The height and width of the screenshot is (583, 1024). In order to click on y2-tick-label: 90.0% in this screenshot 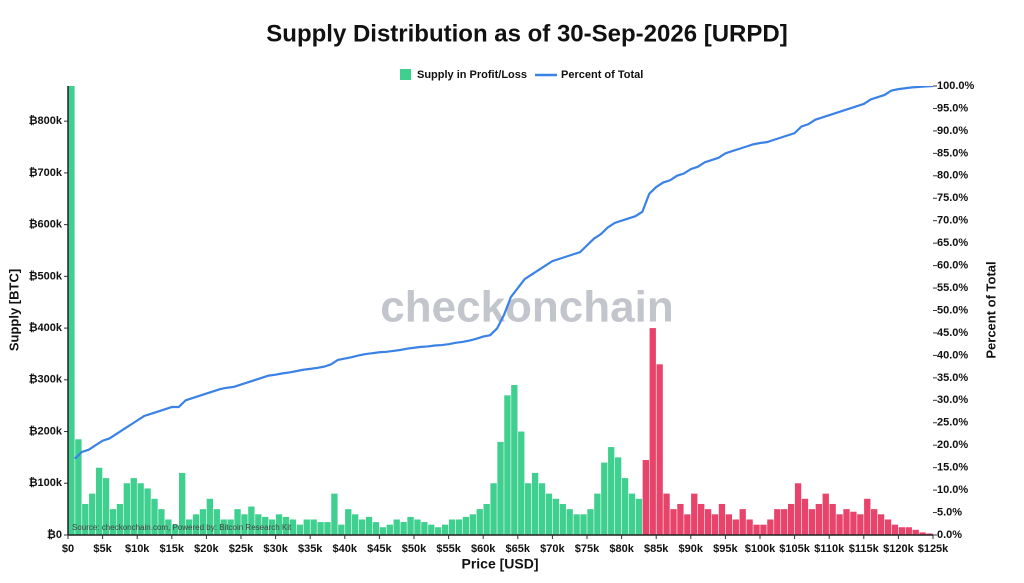, I will do `click(952, 131)`.